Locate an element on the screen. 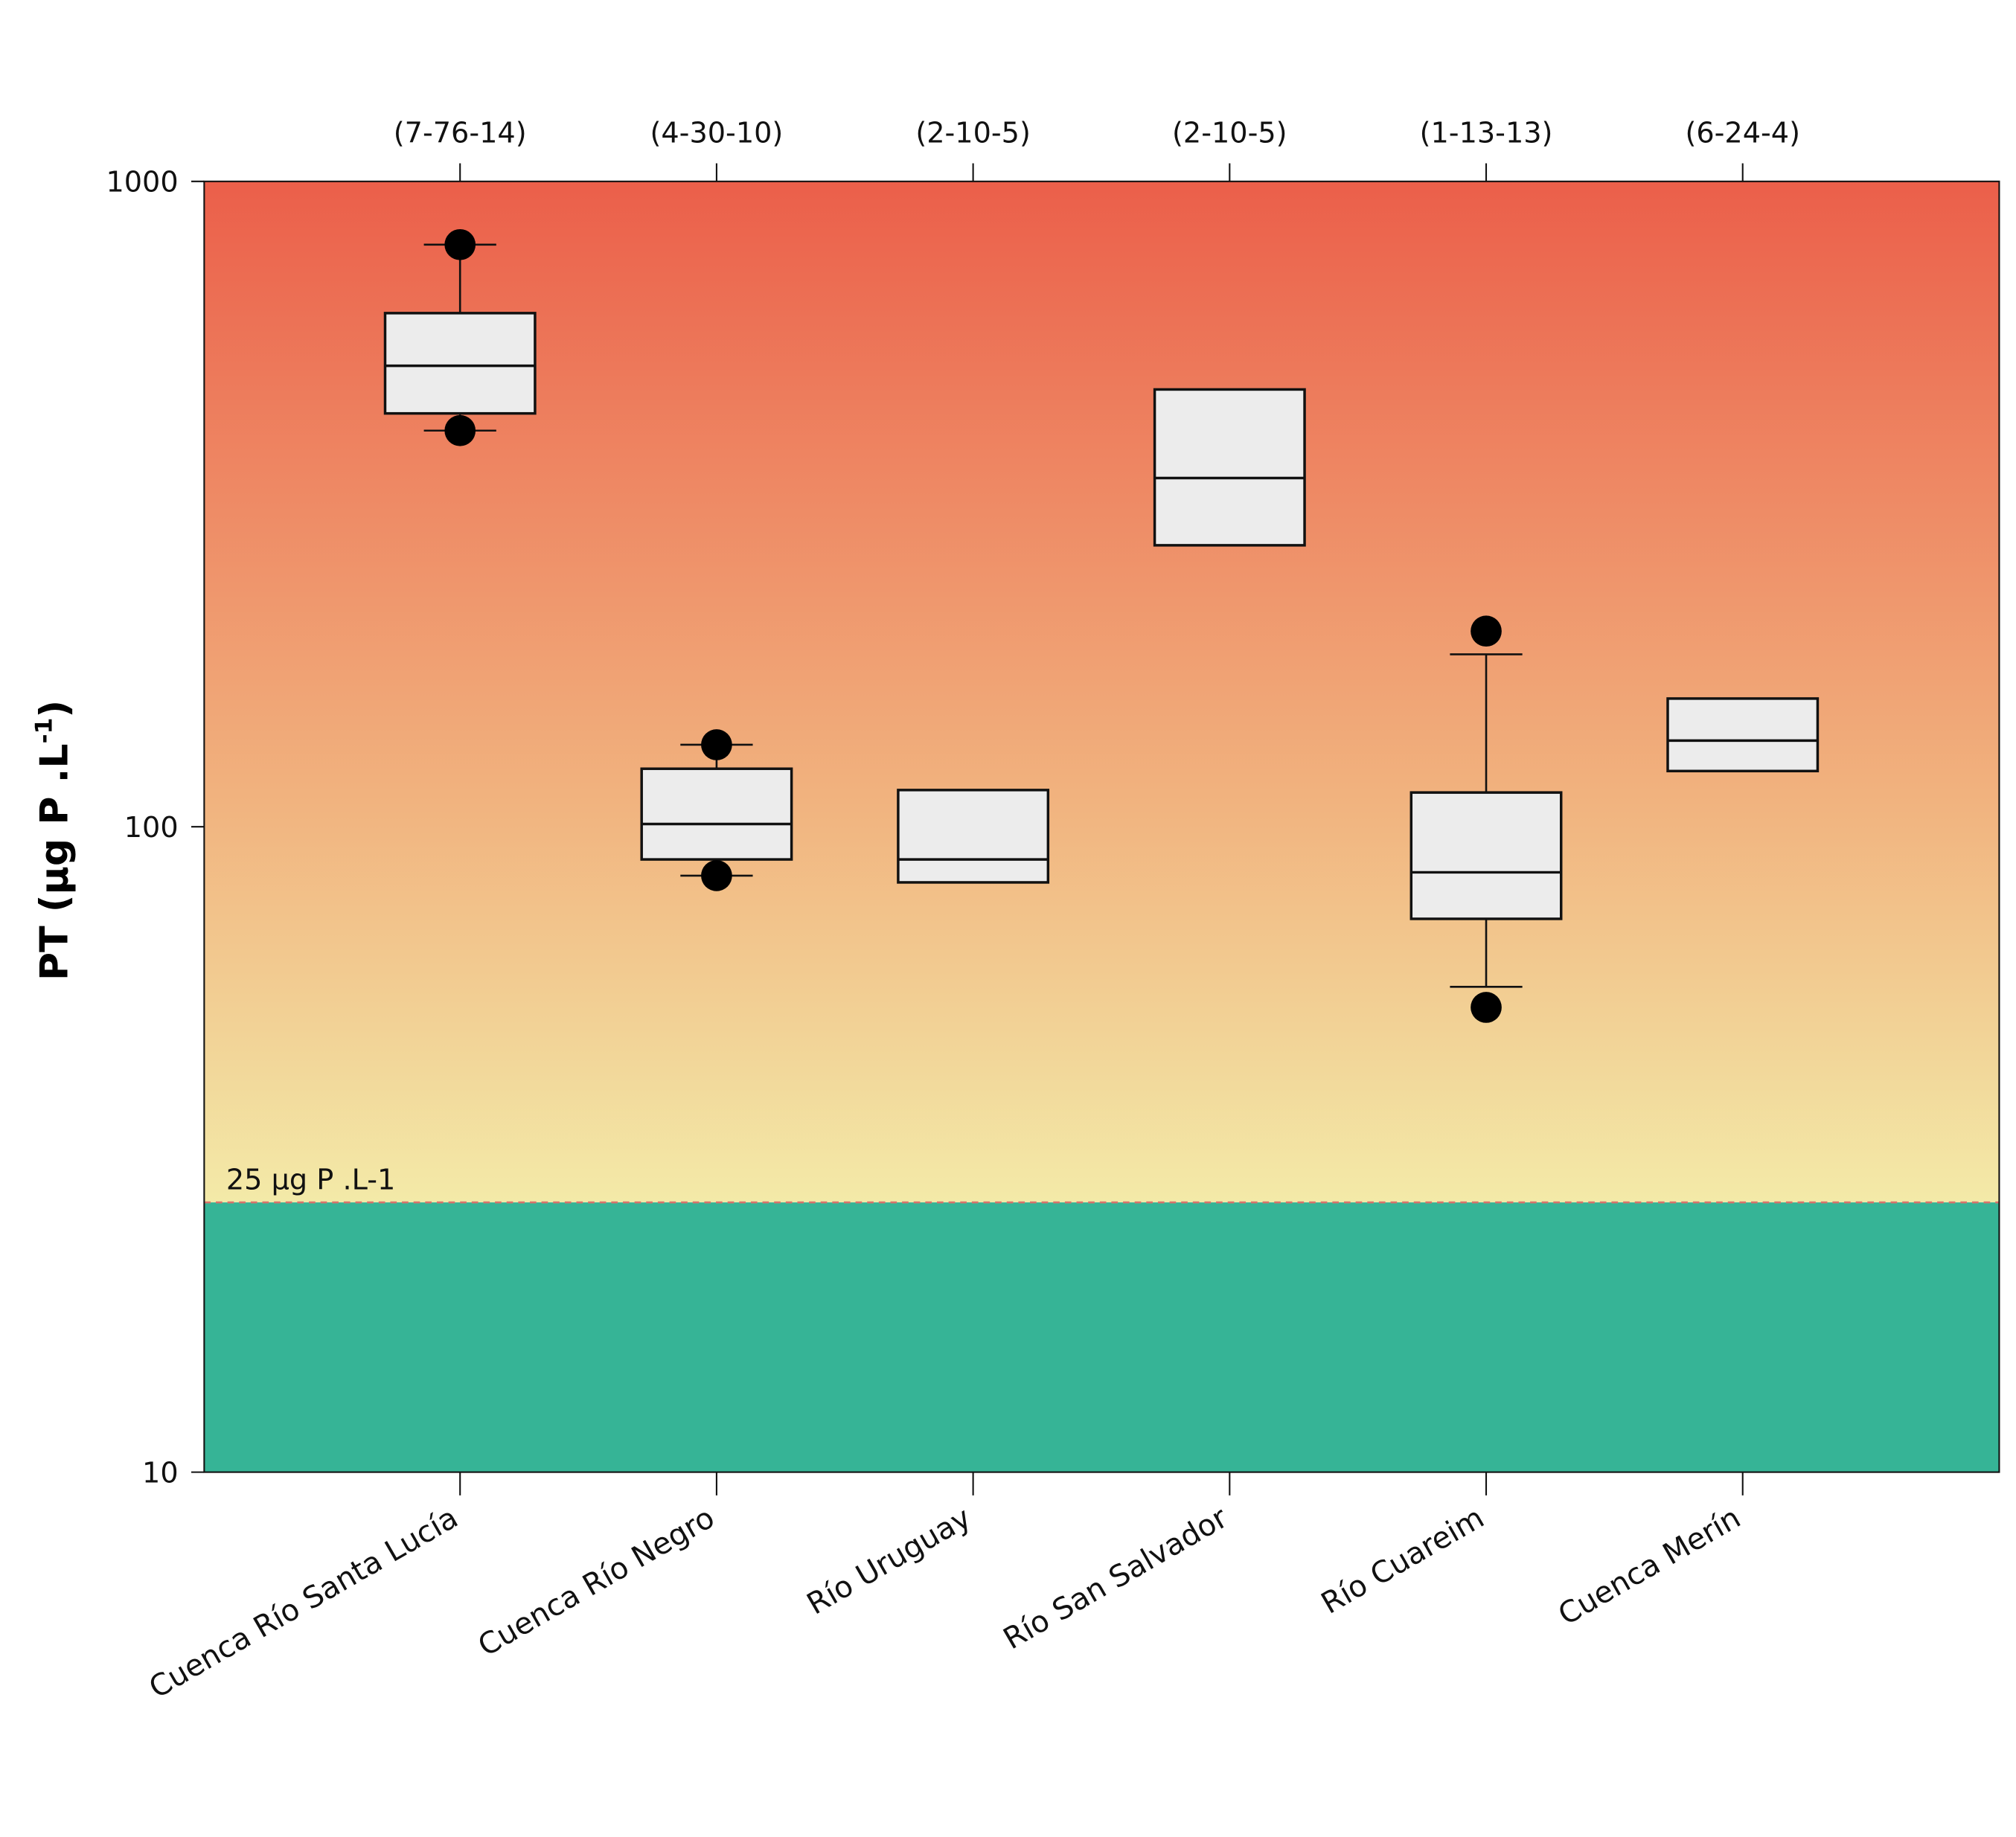  threshold-label: 25 µg P .L-1 is located at coordinates (310, 1180).